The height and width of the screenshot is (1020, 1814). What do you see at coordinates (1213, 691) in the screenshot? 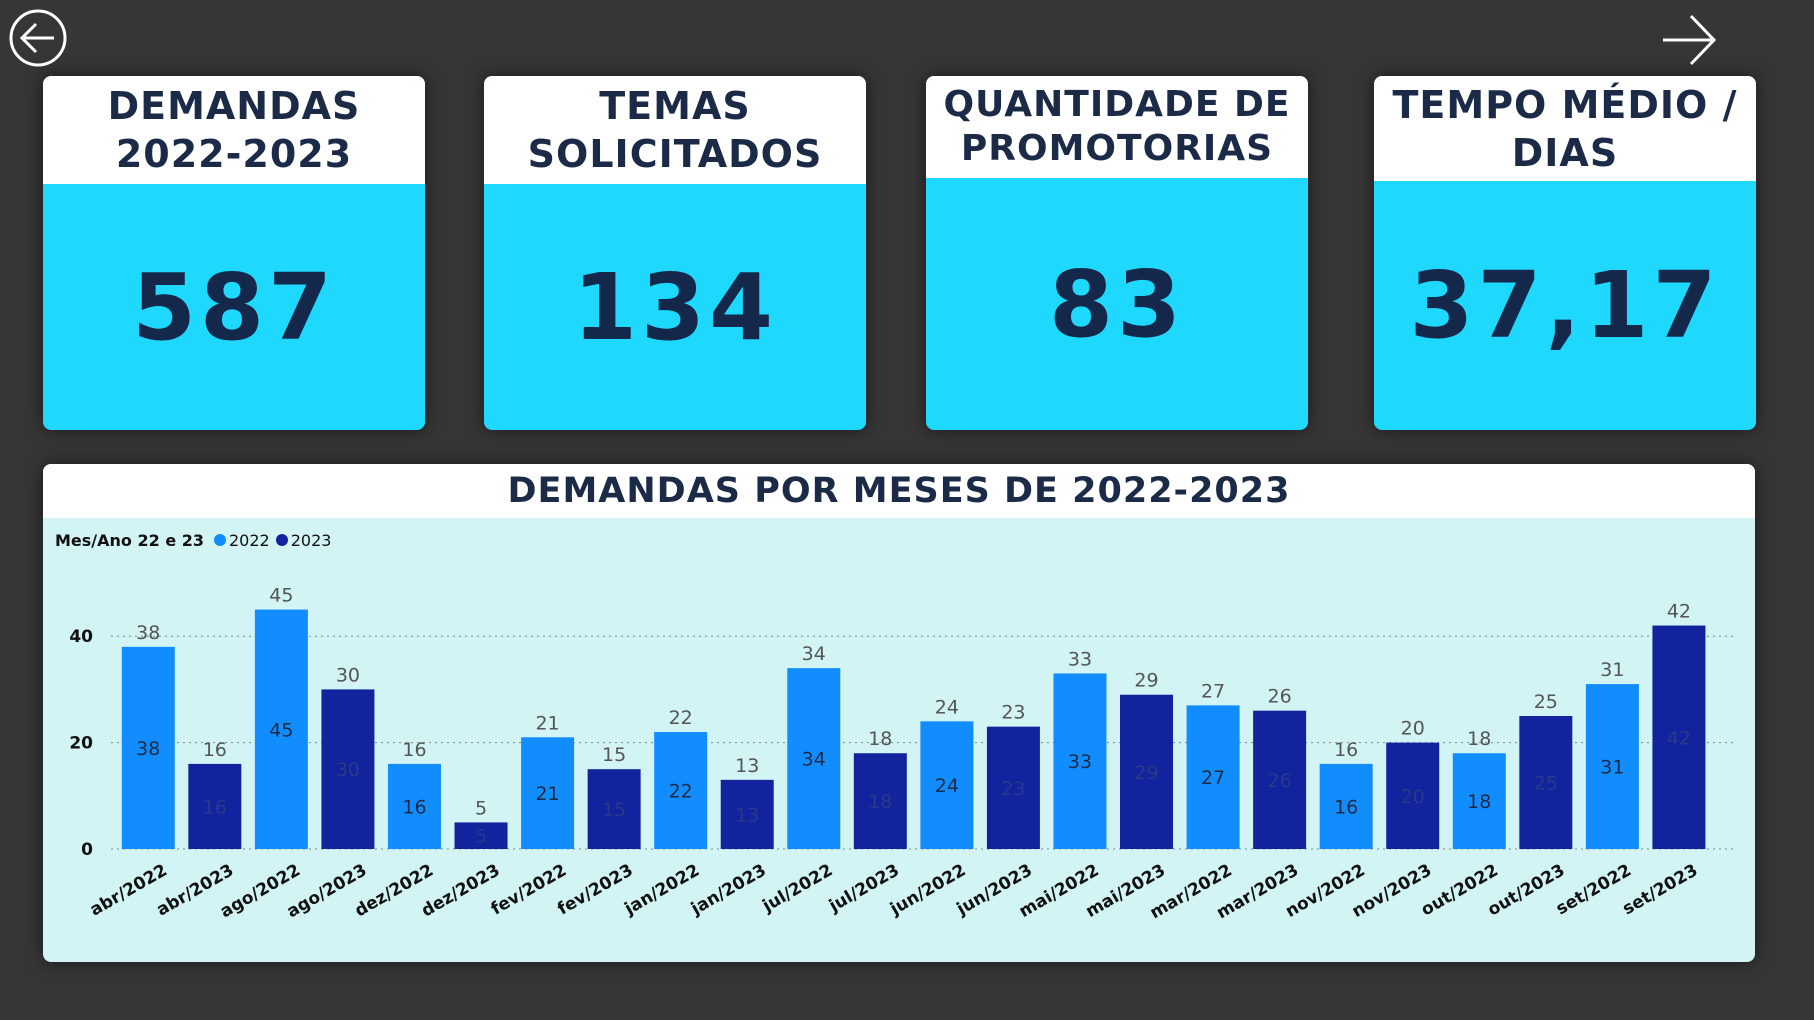
I see `bar-value-label: 27` at bounding box center [1213, 691].